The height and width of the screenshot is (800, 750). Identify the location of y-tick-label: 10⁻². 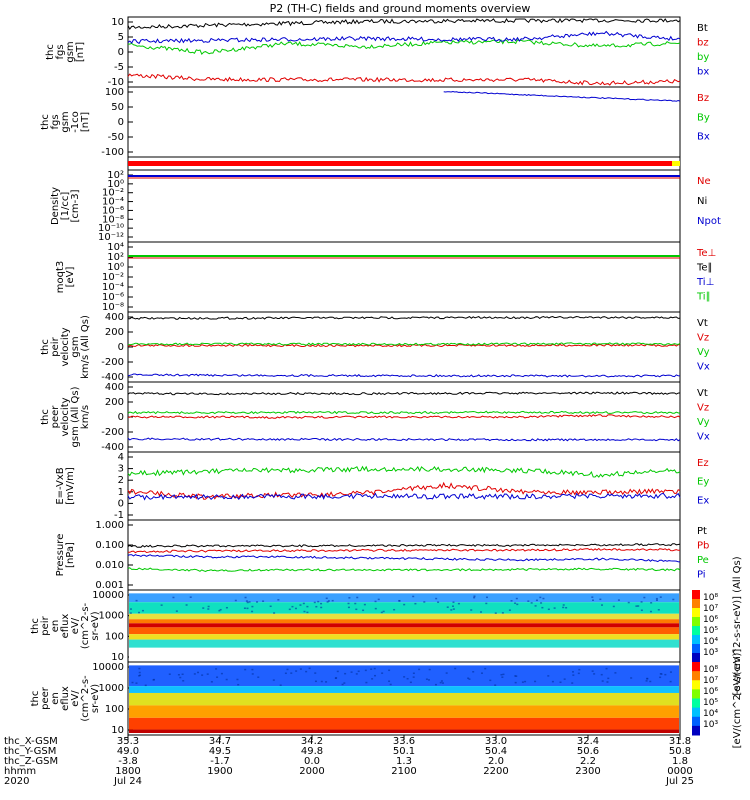
(113, 277).